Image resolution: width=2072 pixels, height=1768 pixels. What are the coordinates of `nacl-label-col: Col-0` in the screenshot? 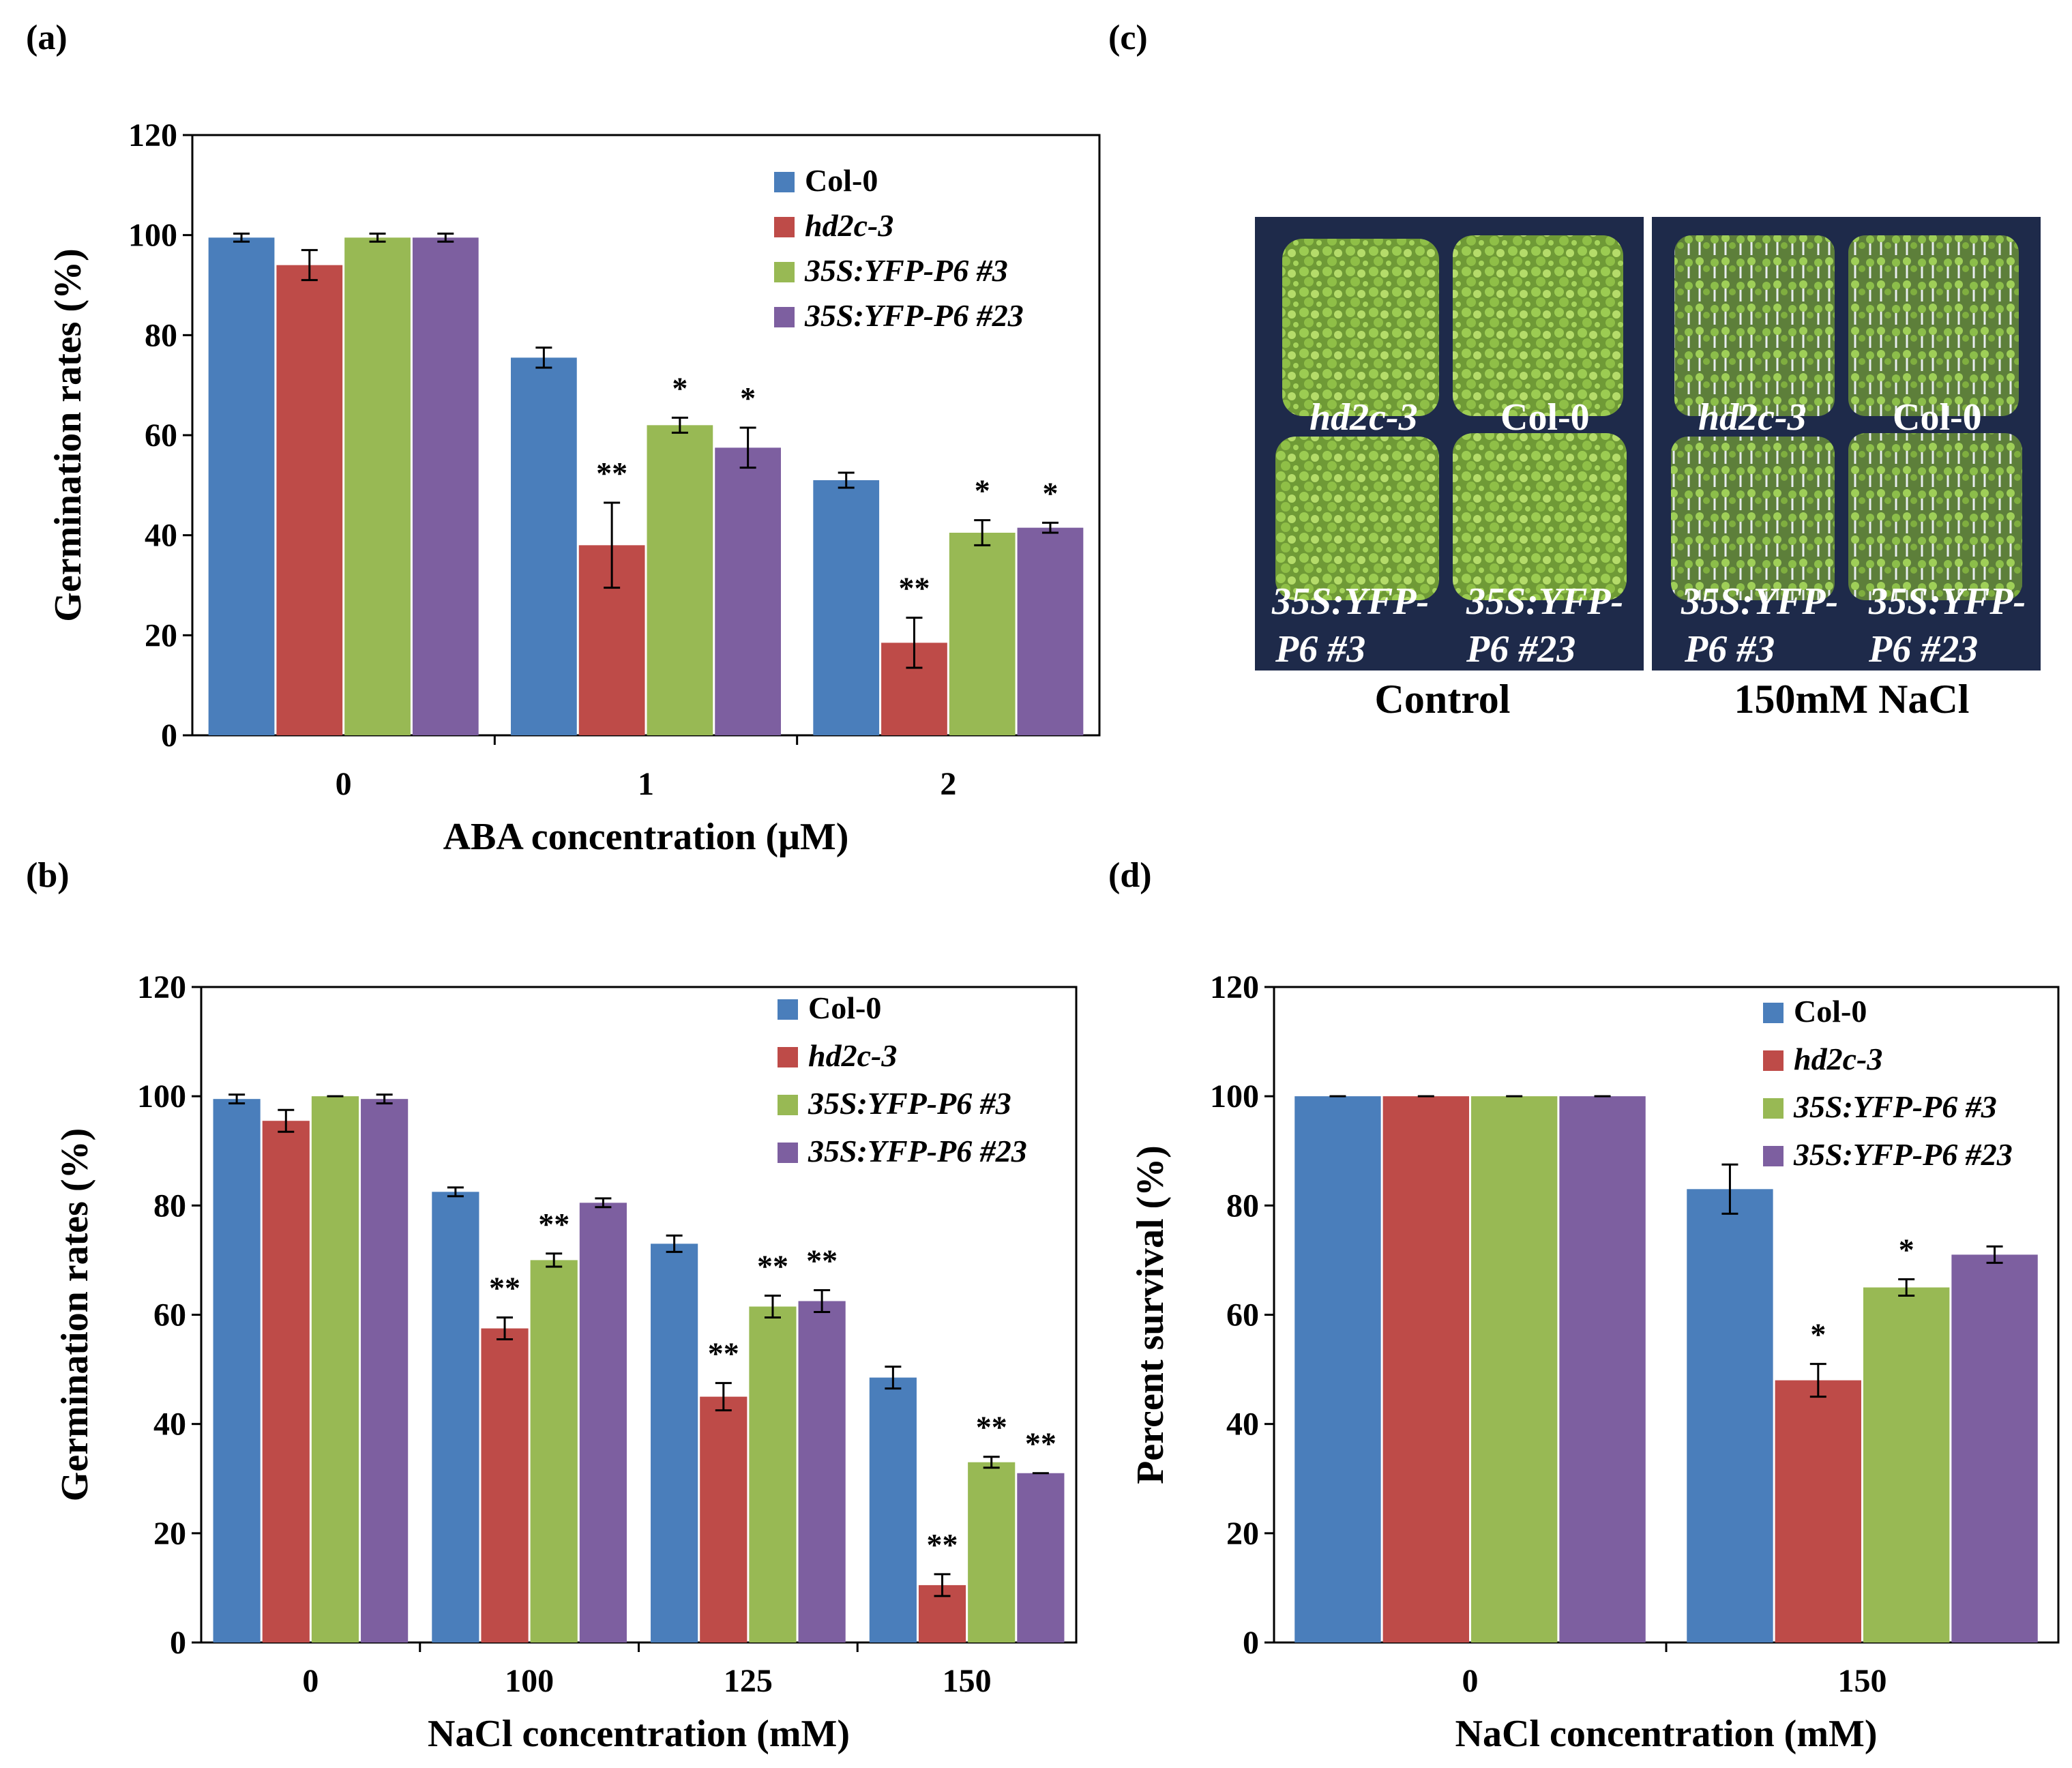 It's located at (1937, 417).